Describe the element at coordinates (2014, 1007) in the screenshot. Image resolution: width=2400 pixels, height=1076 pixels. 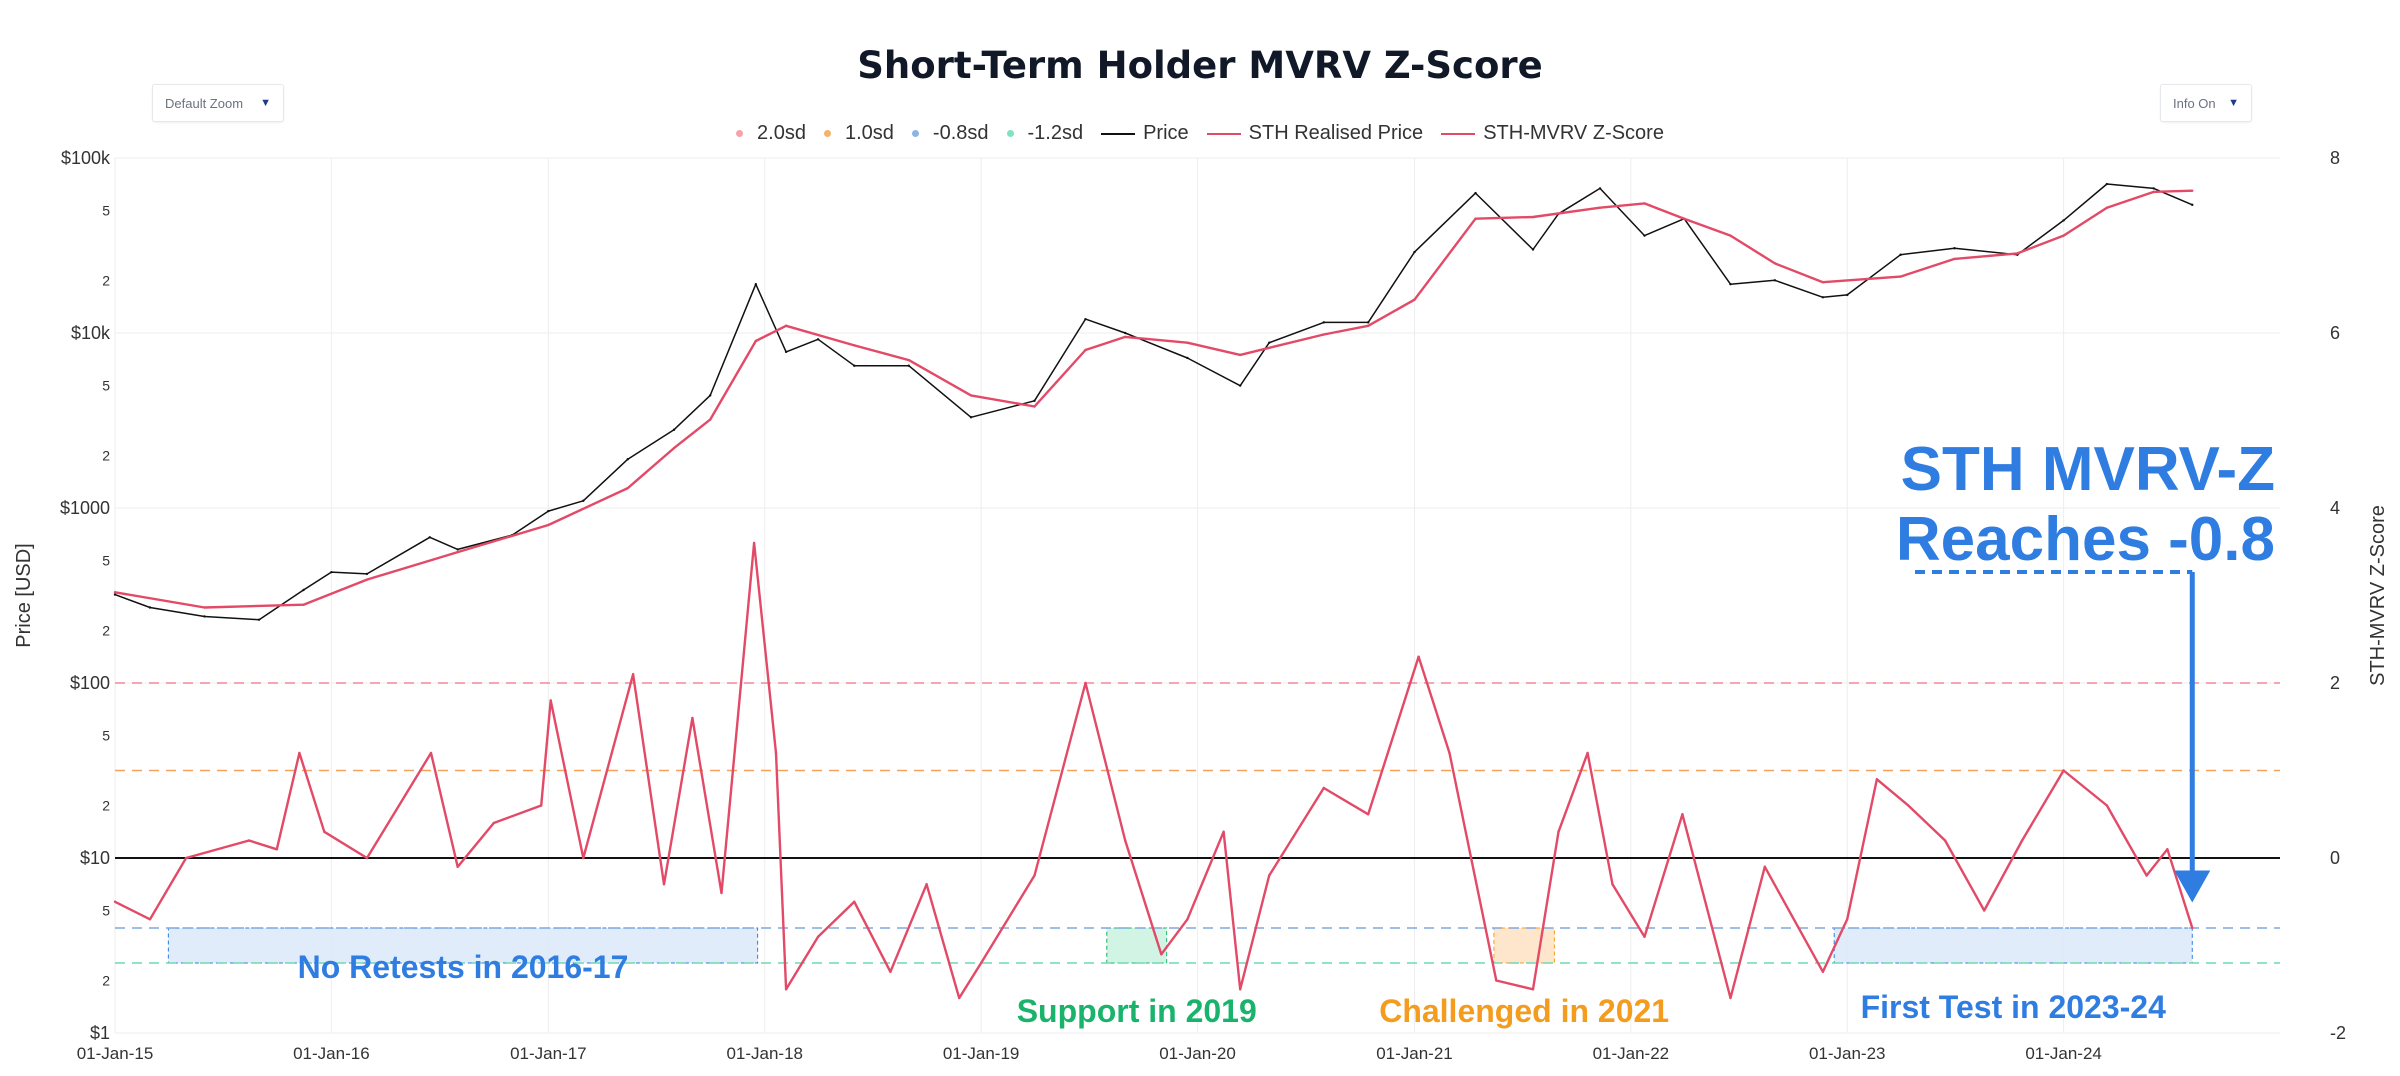
I see `region-label: First Test in 2023-24` at that location.